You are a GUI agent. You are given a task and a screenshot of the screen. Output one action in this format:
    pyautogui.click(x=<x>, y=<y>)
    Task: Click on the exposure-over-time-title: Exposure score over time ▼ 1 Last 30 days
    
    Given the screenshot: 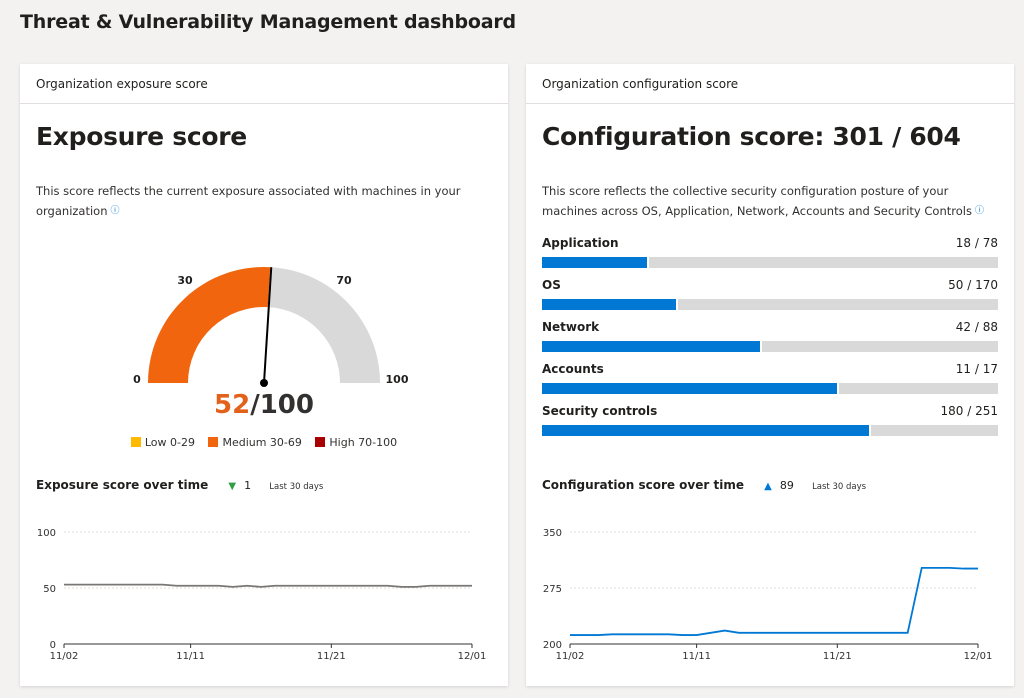 What is the action you would take?
    pyautogui.click(x=179, y=485)
    